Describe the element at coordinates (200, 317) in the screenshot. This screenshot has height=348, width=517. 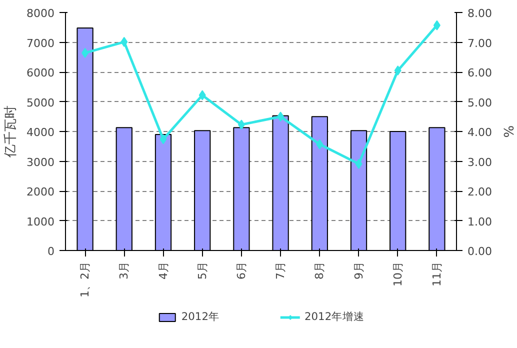
I see `legend-label: 2012年` at that location.